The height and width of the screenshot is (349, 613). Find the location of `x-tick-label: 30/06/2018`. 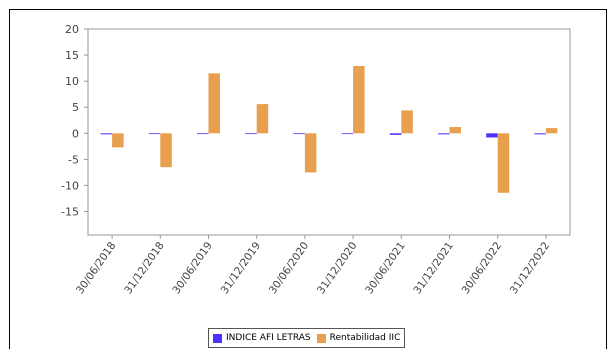

x-tick-label: 30/06/2018 is located at coordinates (96, 268).